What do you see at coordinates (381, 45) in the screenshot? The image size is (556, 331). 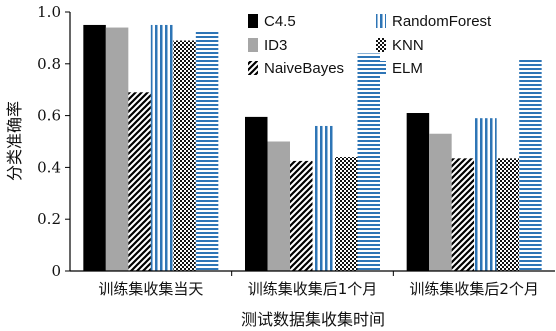 I see `legend-swatch-knn` at bounding box center [381, 45].